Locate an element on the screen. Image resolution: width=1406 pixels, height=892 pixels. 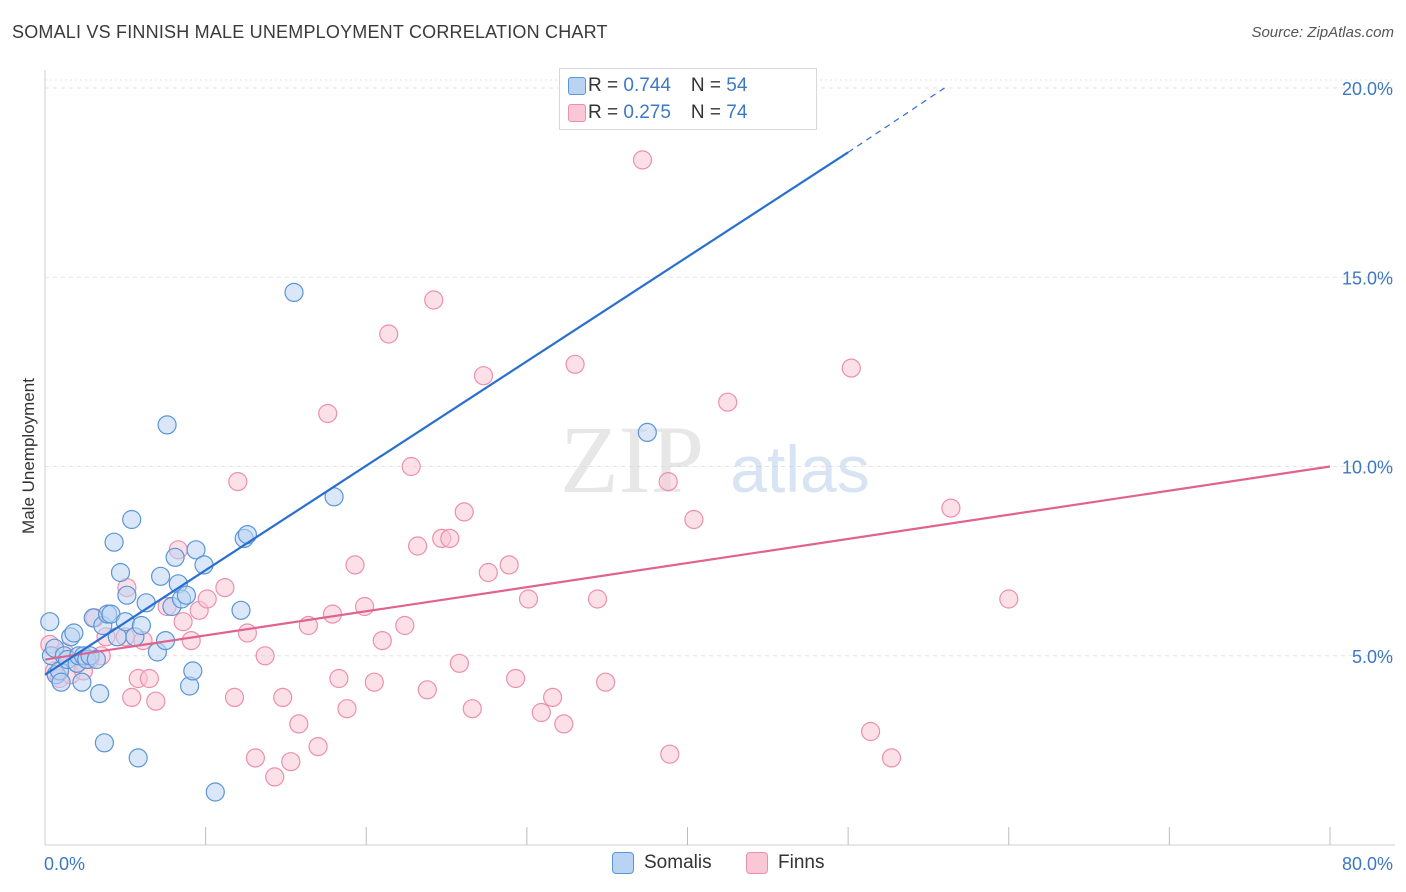
legend-row-somalis: R = 0.744 N = 54 is located at coordinates (658, 86).